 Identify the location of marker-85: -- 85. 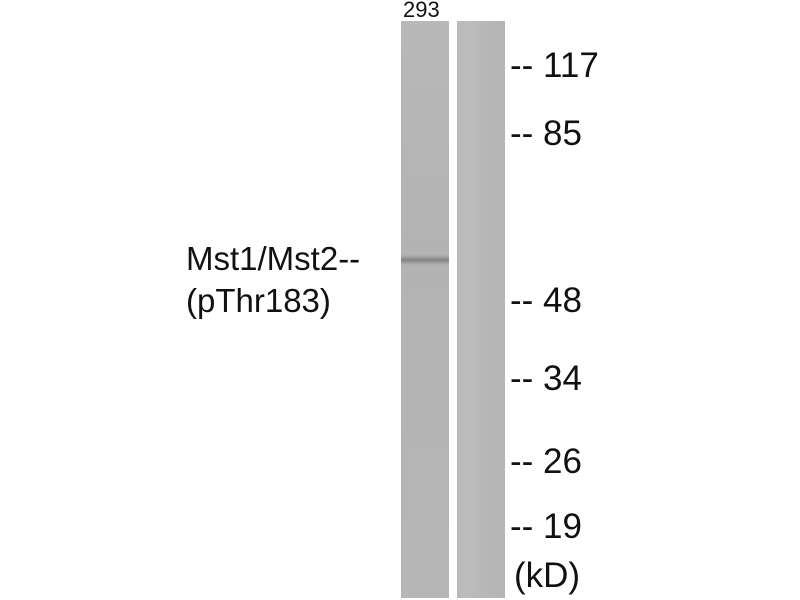
(546, 133).